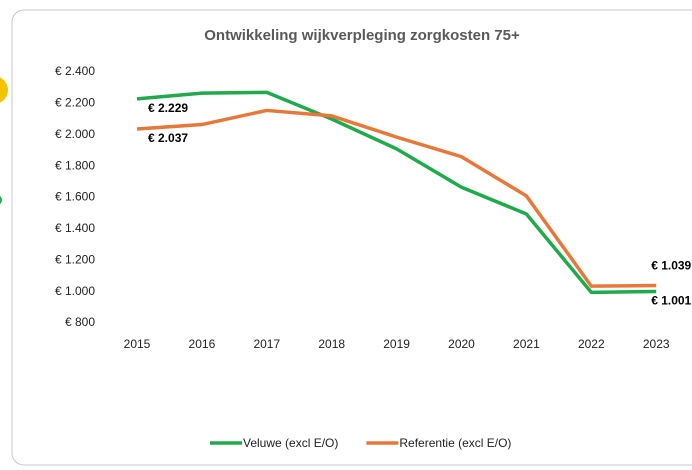 The width and height of the screenshot is (692, 470). I want to click on y-tick-label: € 1.600, so click(75, 197).